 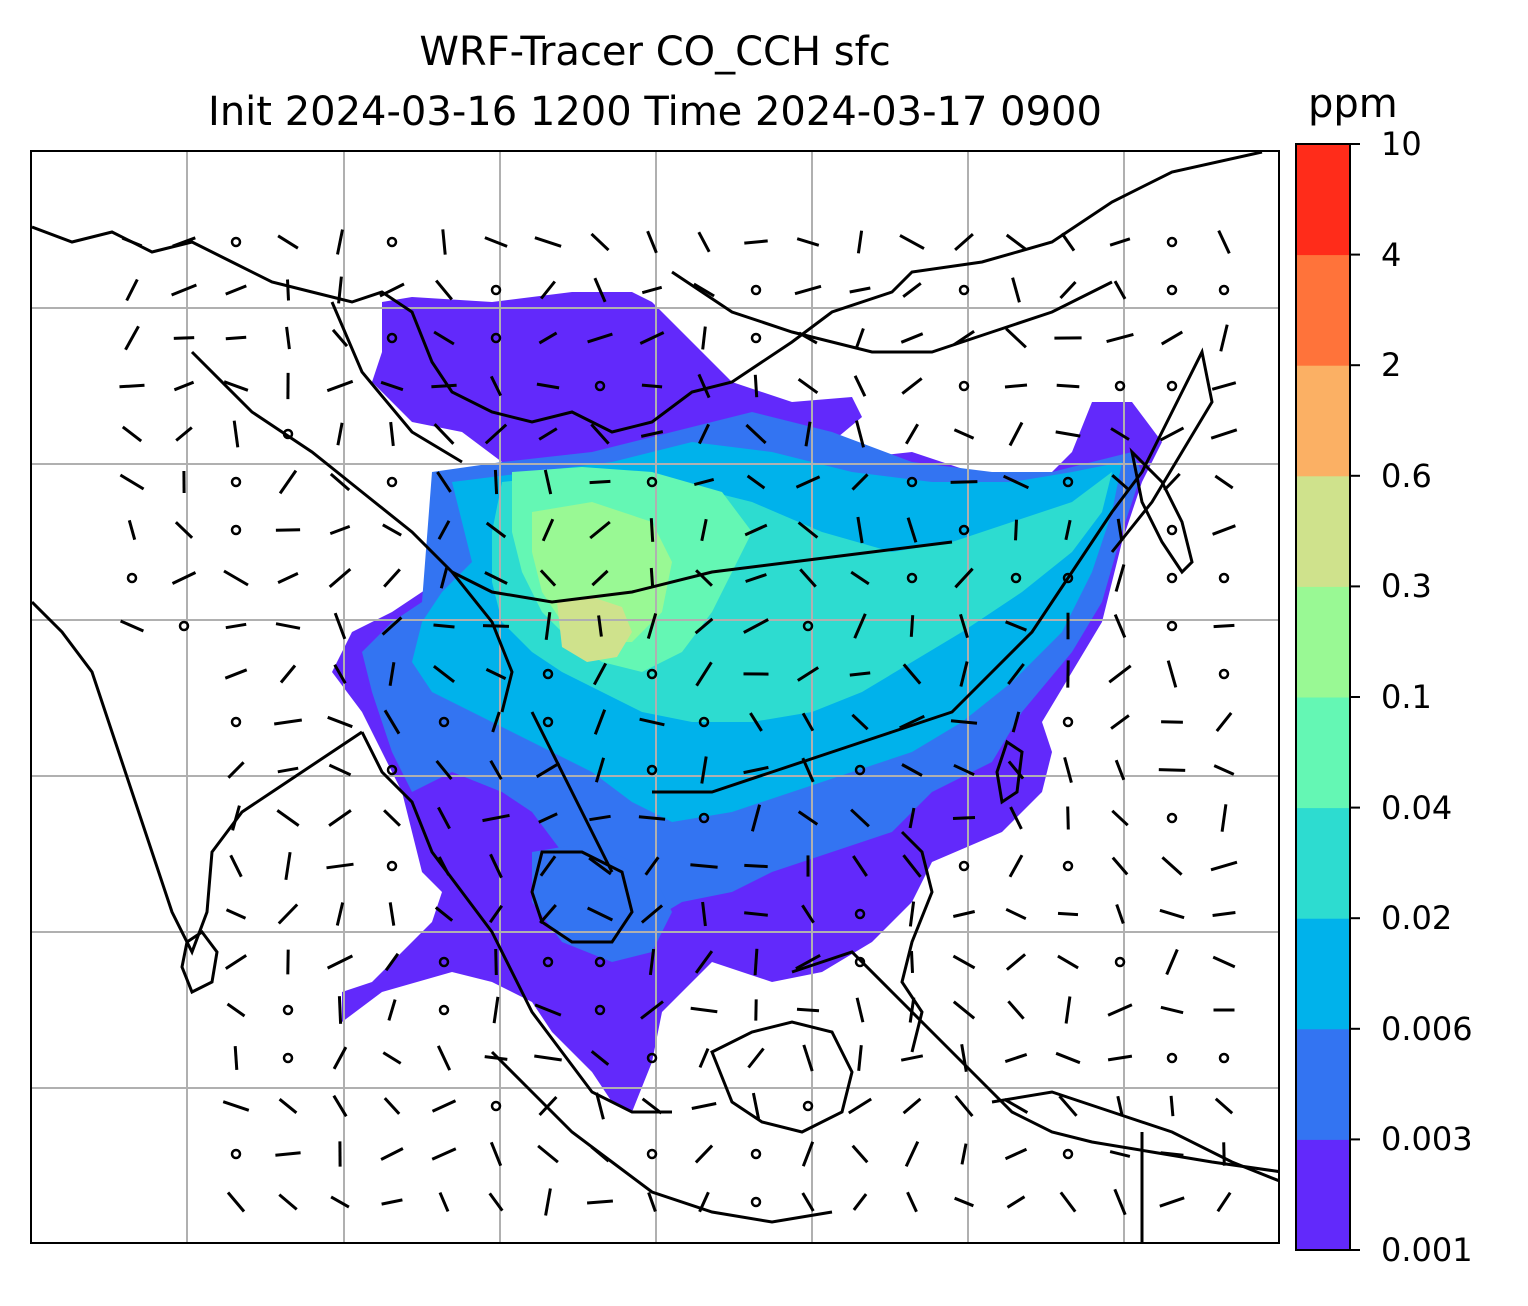 What do you see at coordinates (1323, 753) in the screenshot?
I see `colorbar-segment` at bounding box center [1323, 753].